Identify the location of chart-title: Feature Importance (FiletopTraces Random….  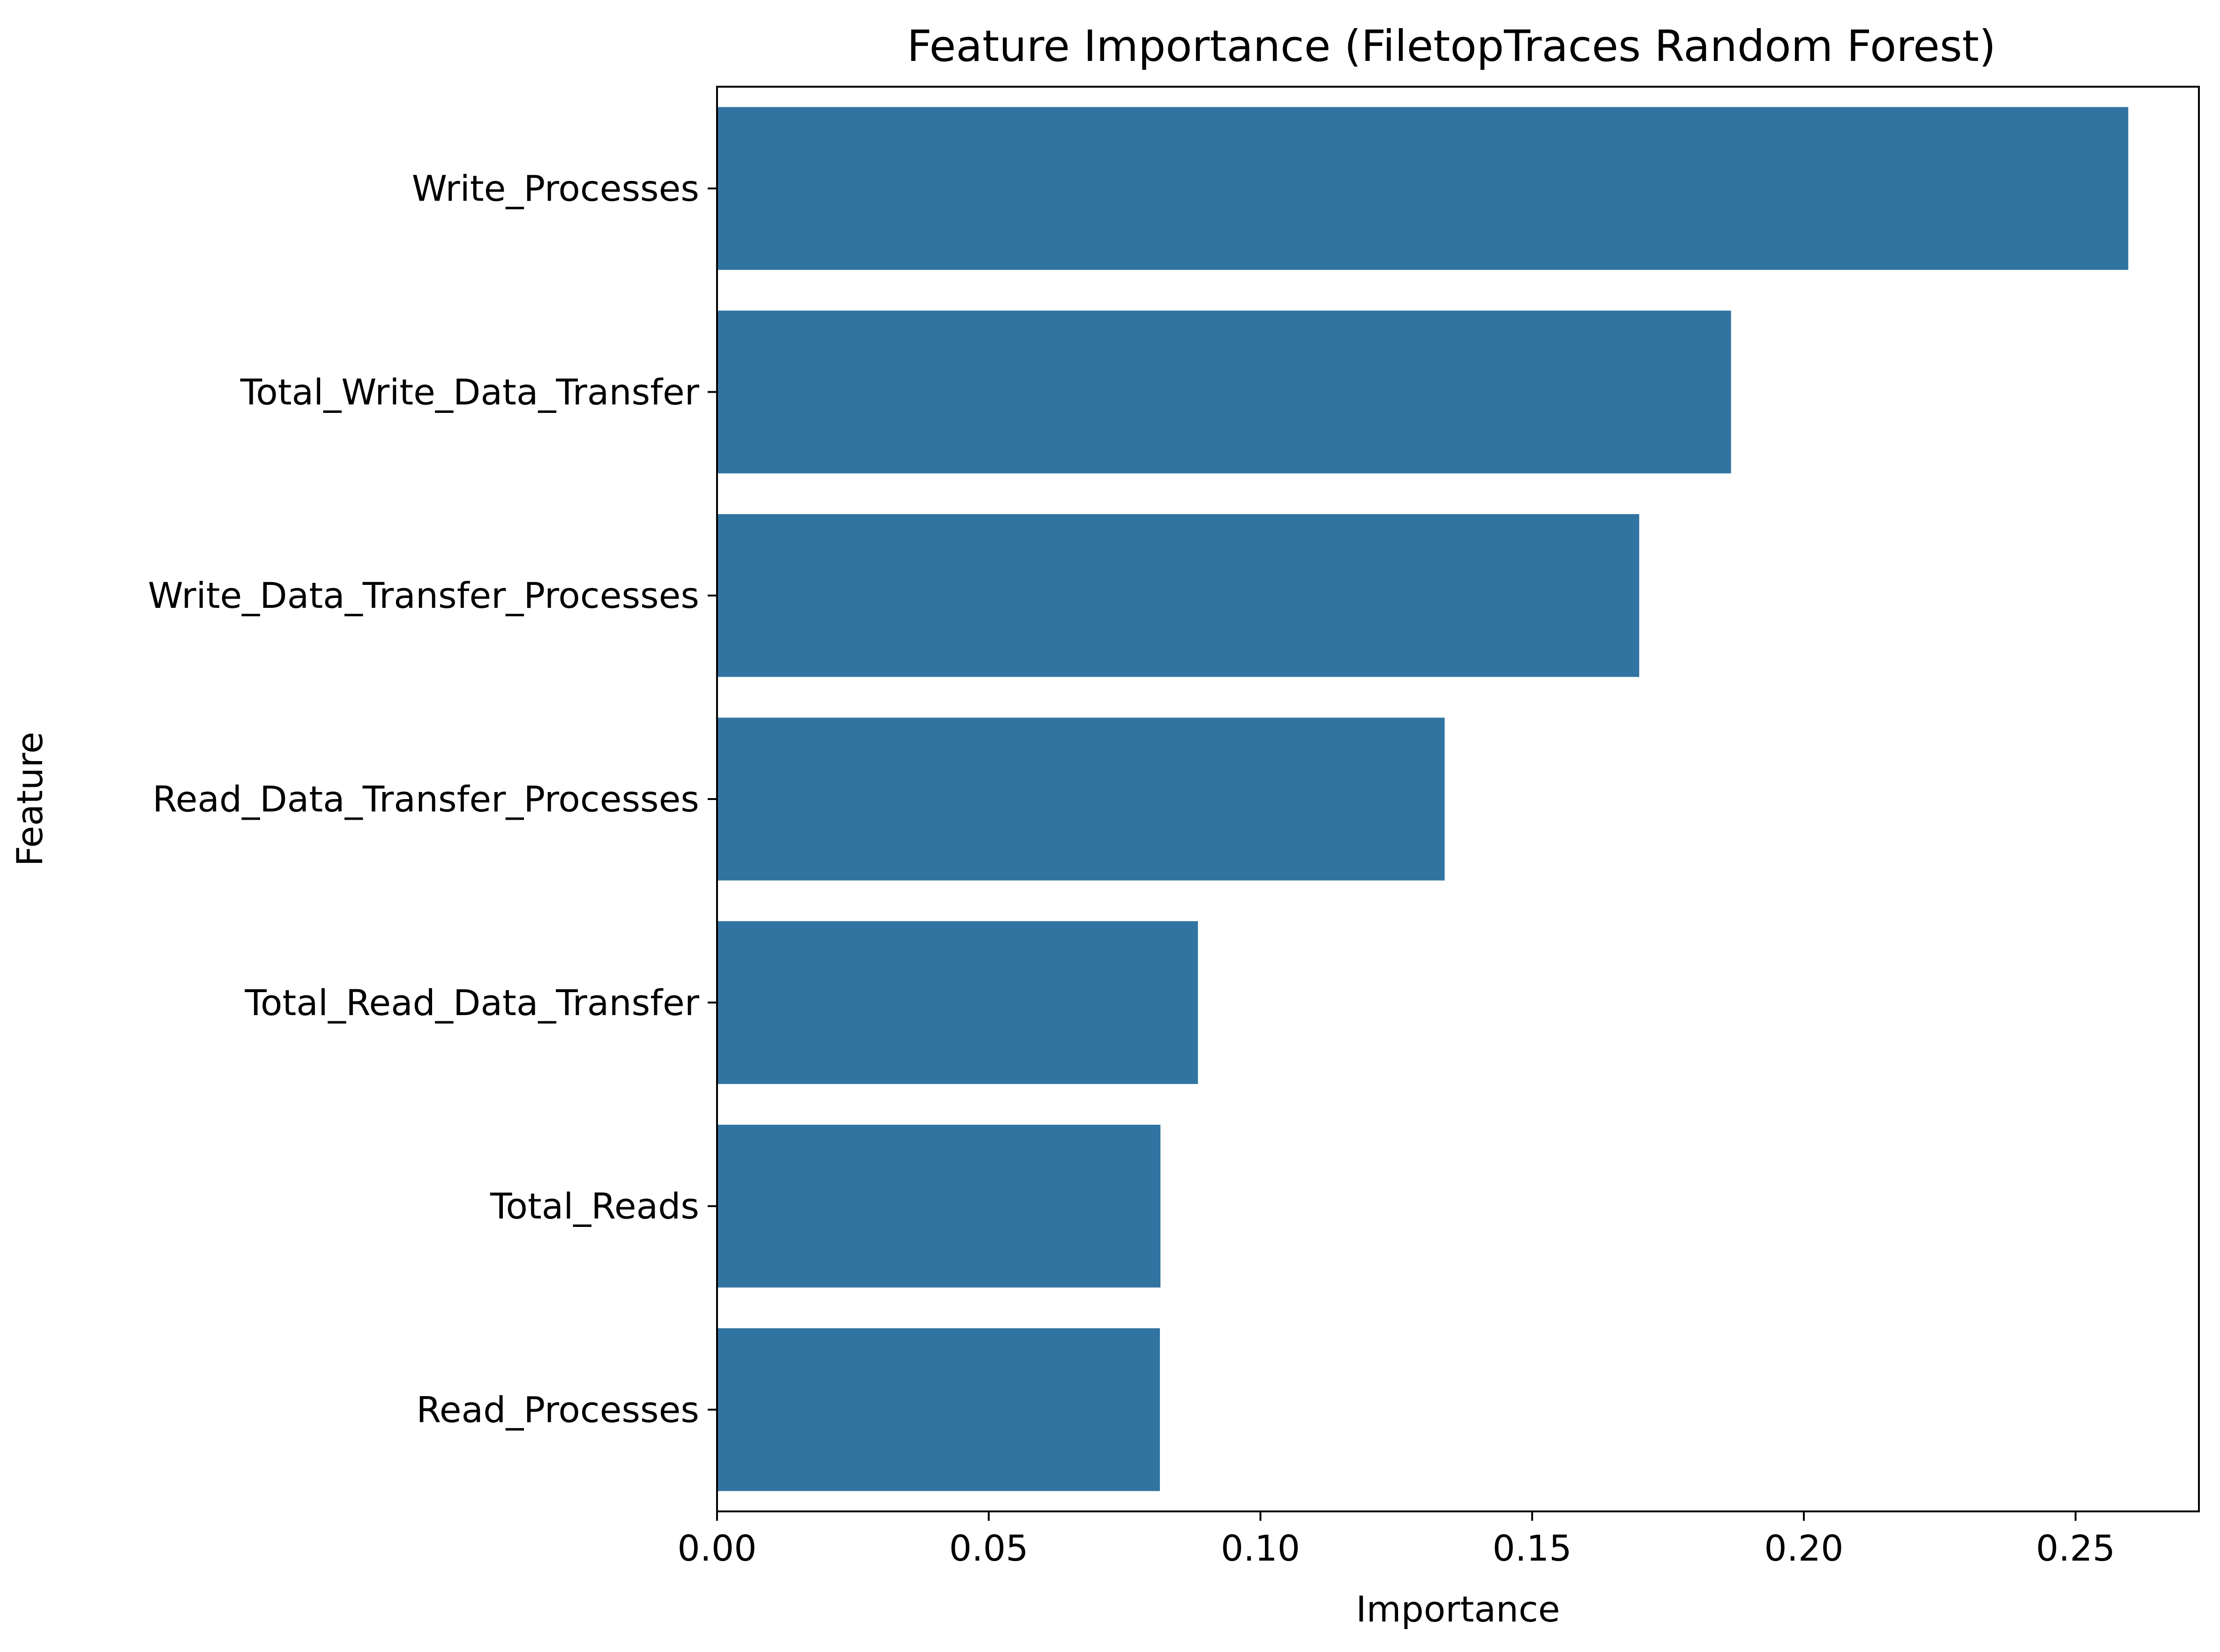
(1451, 46).